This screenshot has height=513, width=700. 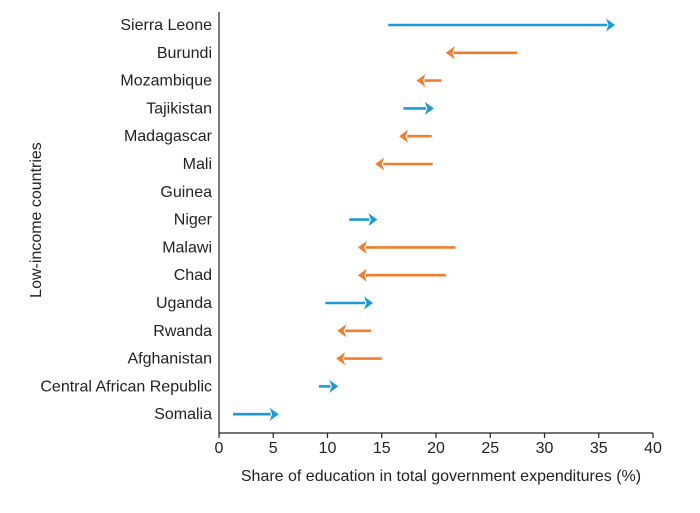 What do you see at coordinates (187, 247) in the screenshot?
I see `country-label: Malawi` at bounding box center [187, 247].